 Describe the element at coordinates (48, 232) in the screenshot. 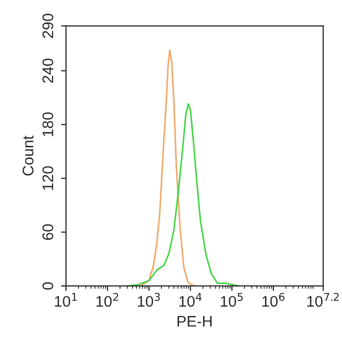

I see `y-tick-label: 60` at that location.